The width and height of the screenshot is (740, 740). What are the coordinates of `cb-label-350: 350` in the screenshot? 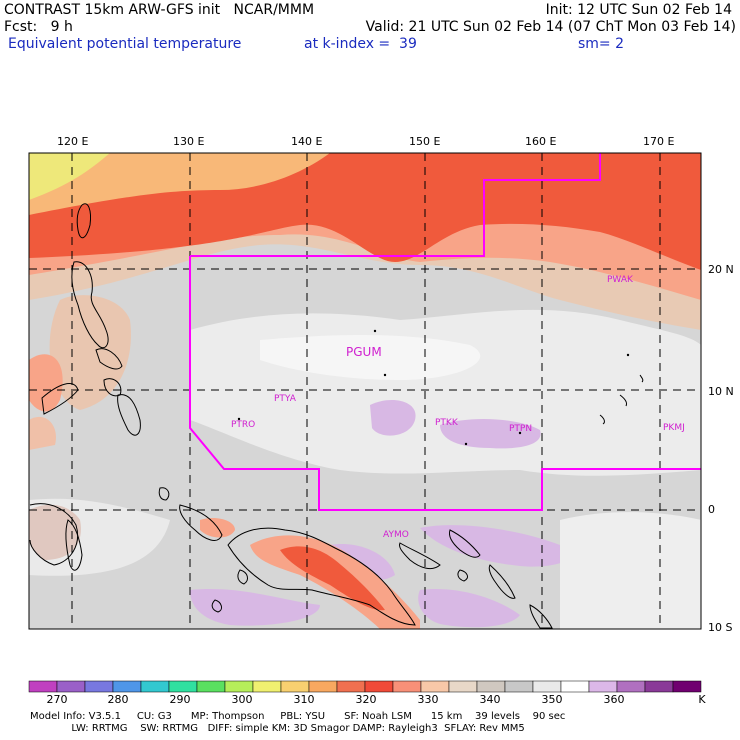 It's located at (552, 699).